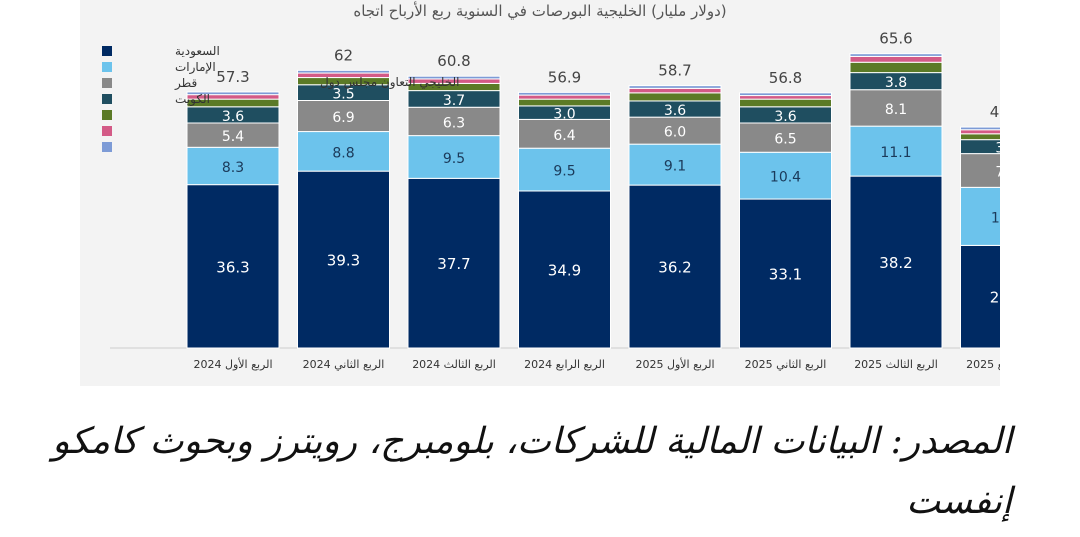 The image size is (1080, 537). What do you see at coordinates (895, 39) in the screenshot?
I see `total-label-7: 65.6` at bounding box center [895, 39].